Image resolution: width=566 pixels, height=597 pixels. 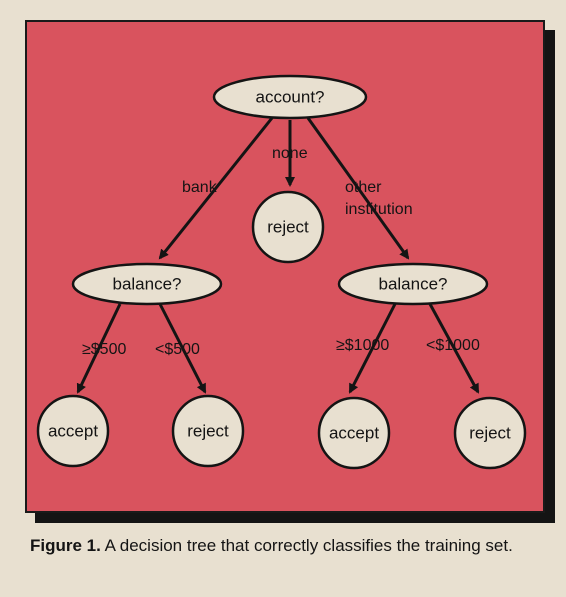 I want to click on node-balance-bank-shape, so click(x=147, y=284).